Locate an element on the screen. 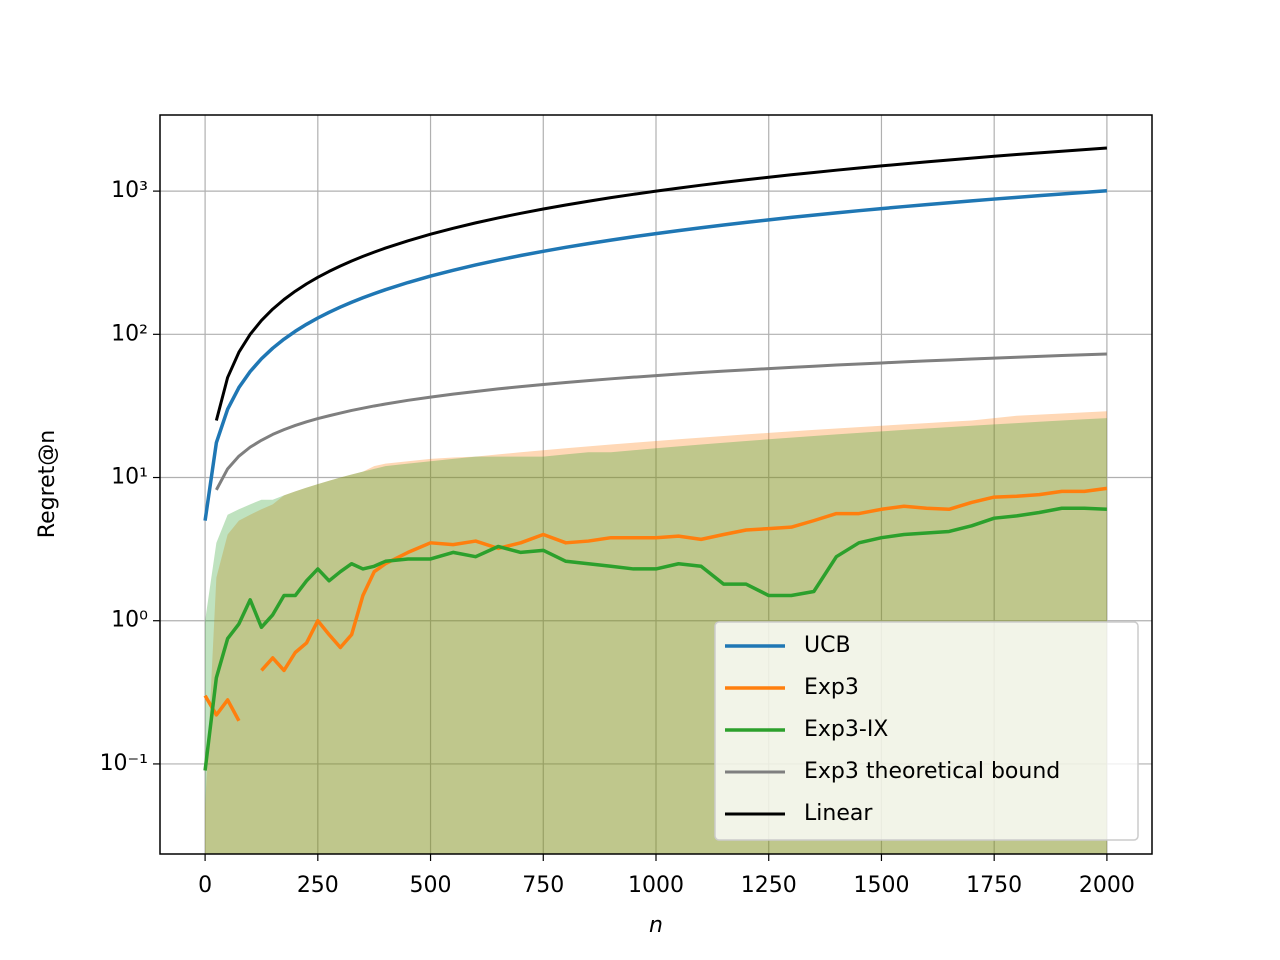  legend-label: UCB is located at coordinates (827, 645).